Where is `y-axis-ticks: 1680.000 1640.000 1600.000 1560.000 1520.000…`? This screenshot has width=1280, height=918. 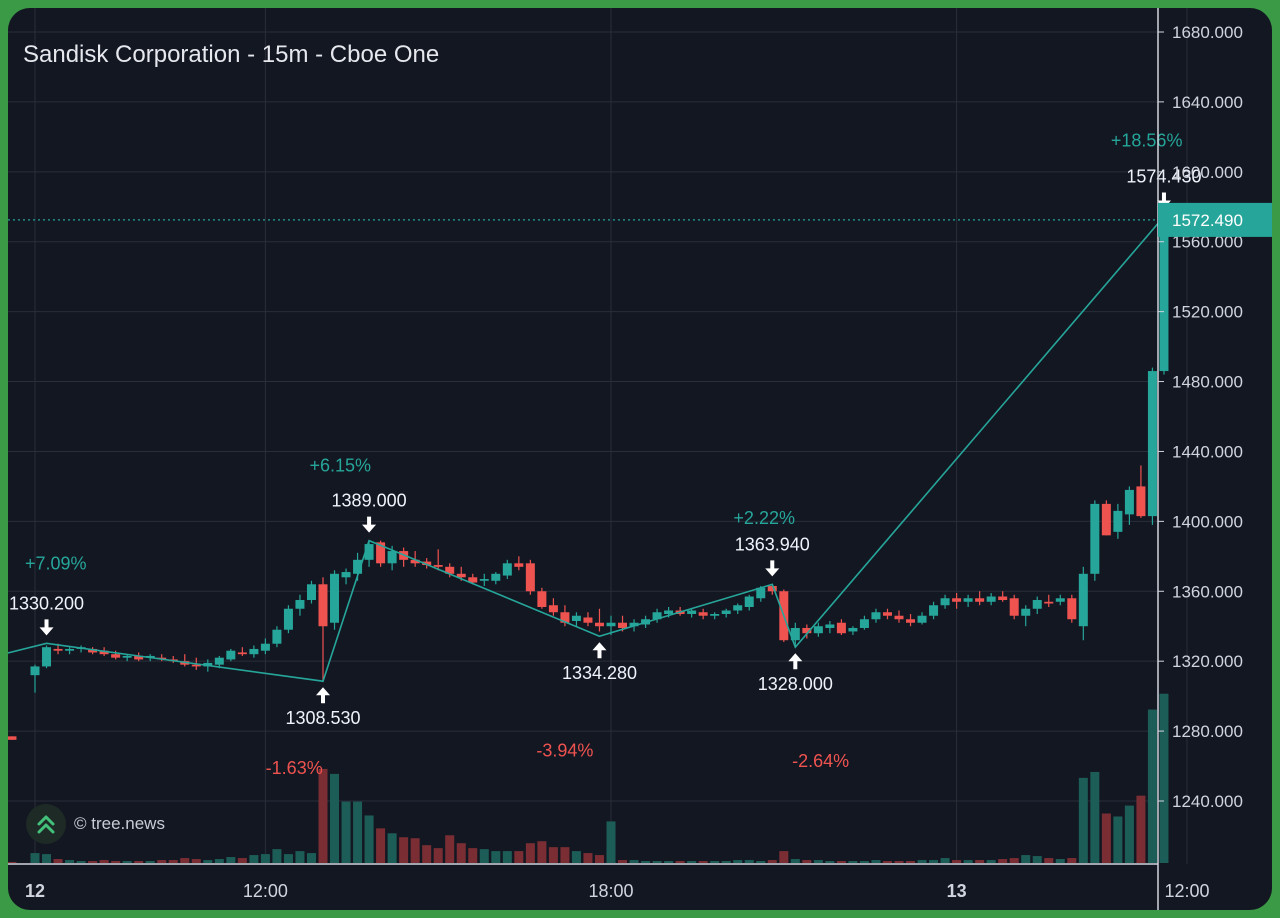
y-axis-ticks: 1680.000 1640.000 1600.000 1560.000 1520.000… is located at coordinates (1200, 417).